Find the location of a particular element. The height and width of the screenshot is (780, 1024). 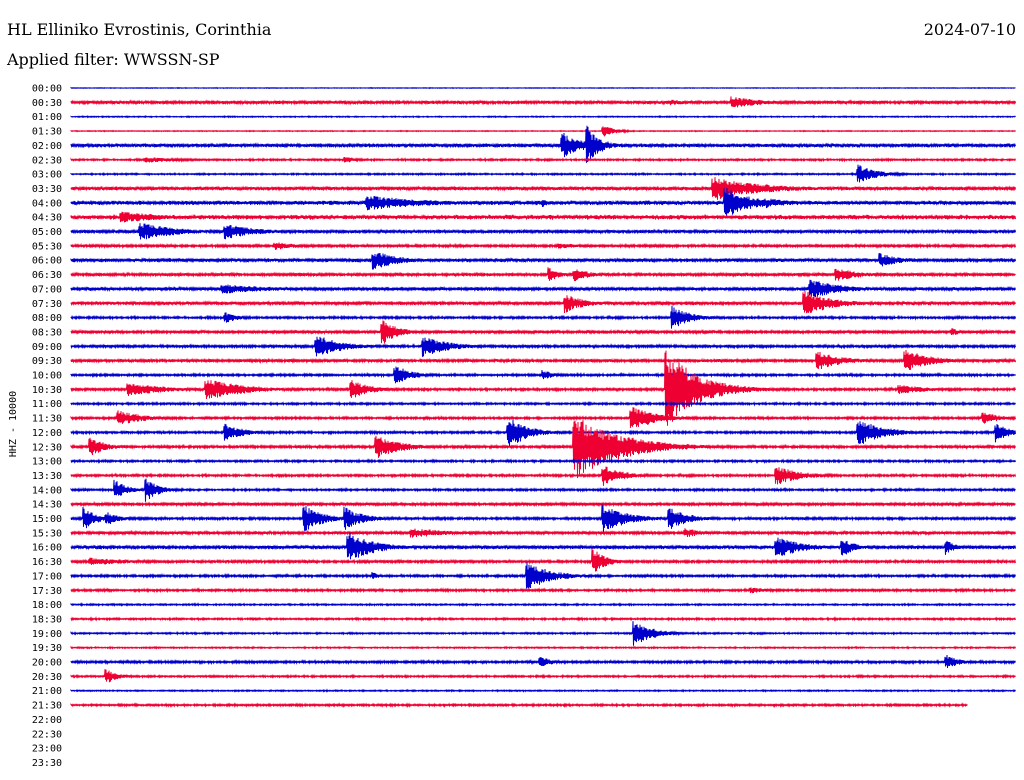

filter-label: Applied filter: WWSSN-SP is located at coordinates (113, 59).